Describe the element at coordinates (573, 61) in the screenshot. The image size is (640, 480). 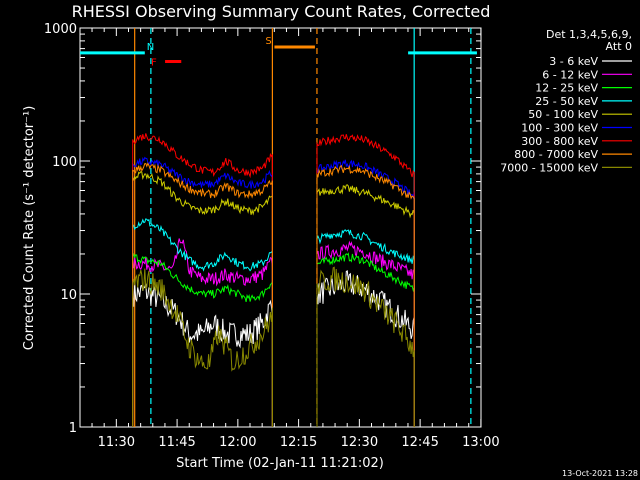
I see `legend-entry-label: 3 - 6 keV` at that location.